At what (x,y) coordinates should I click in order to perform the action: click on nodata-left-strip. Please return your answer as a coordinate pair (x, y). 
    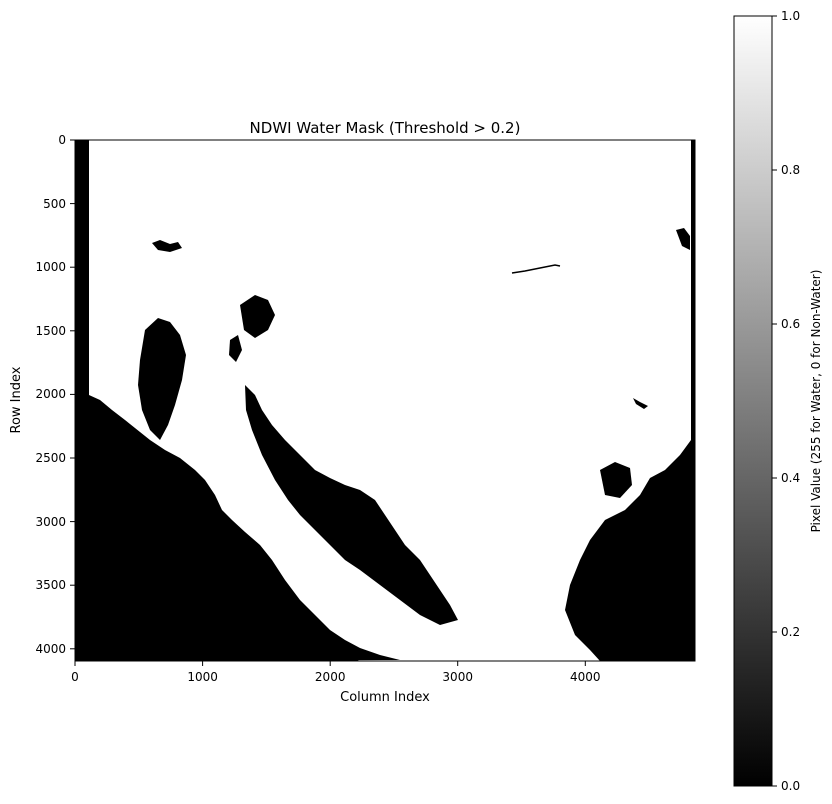
    Looking at the image, I should click on (82, 400).